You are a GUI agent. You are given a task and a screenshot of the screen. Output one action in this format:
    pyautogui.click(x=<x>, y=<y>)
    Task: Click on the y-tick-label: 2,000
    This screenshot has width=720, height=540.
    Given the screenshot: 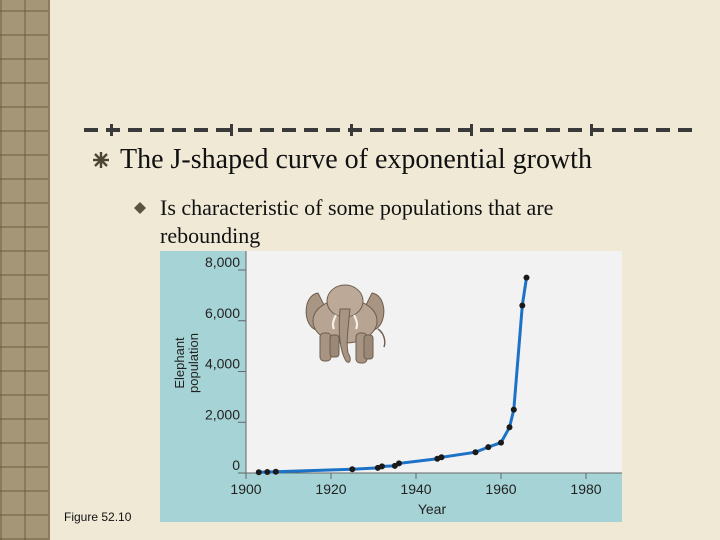 What is the action you would take?
    pyautogui.click(x=222, y=414)
    